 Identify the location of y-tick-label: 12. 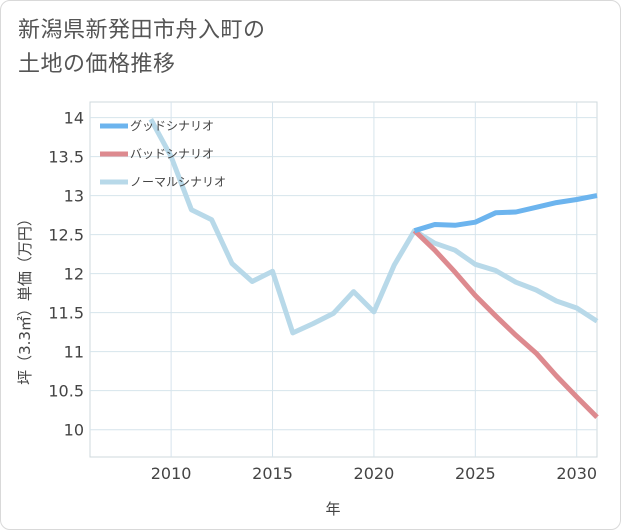
(74, 274).